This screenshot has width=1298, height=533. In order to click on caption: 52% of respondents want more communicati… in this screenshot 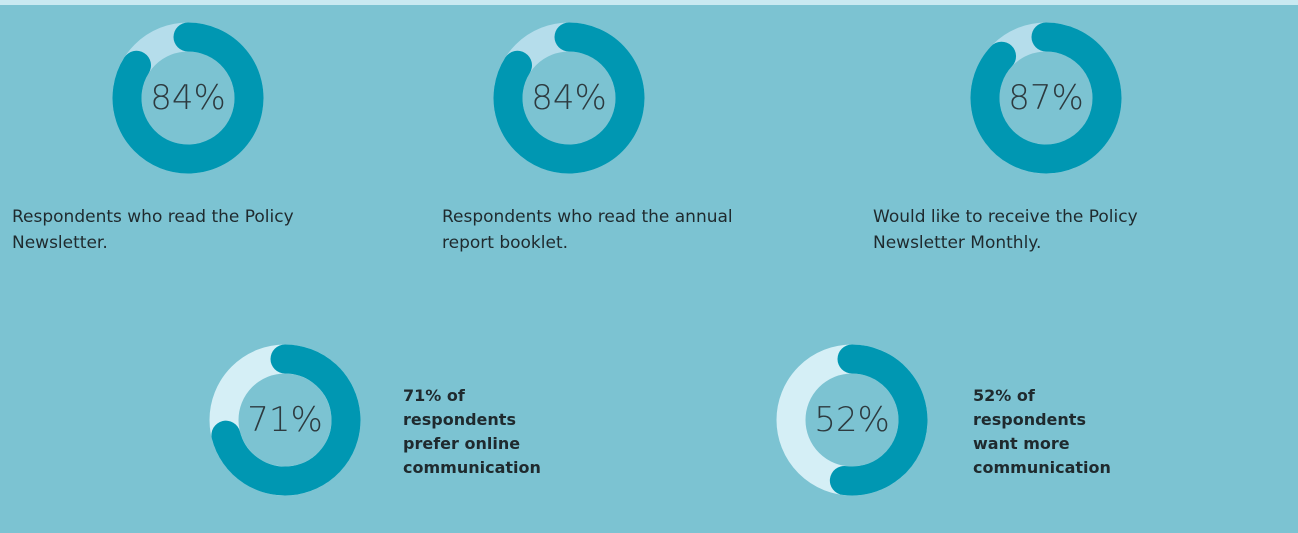, I will do `click(1042, 431)`.